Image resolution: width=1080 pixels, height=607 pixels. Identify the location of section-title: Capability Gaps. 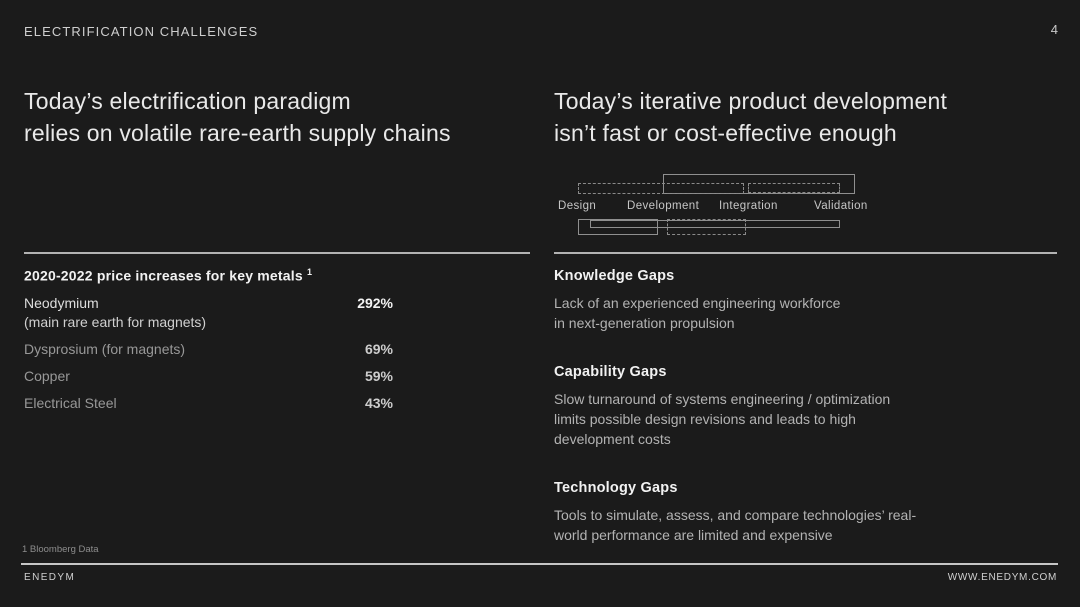
(610, 372).